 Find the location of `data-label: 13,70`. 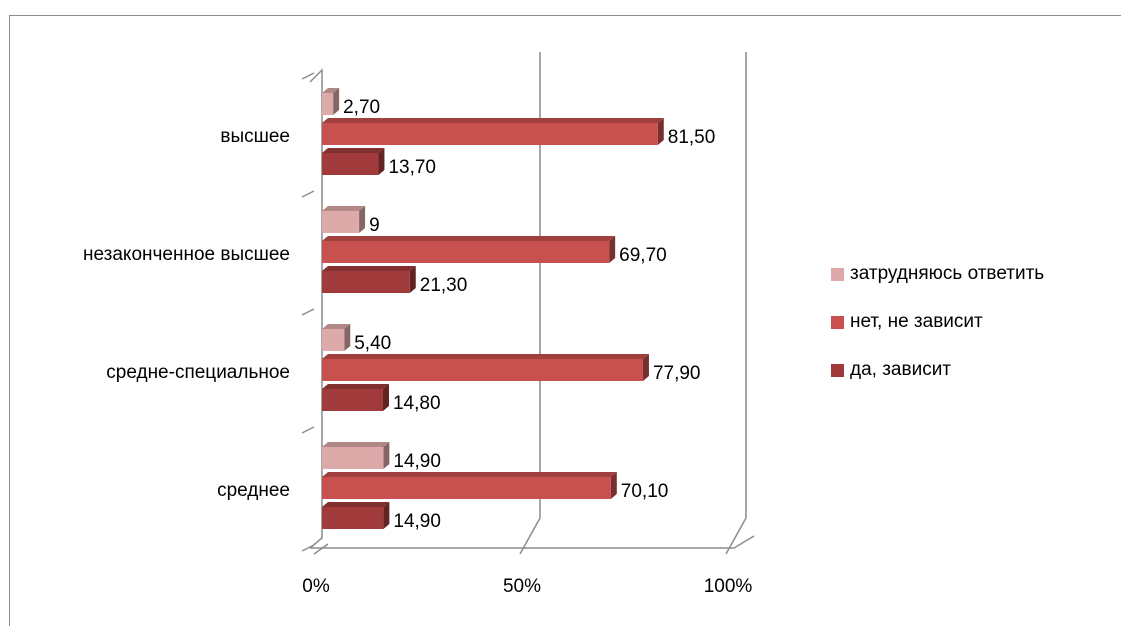

data-label: 13,70 is located at coordinates (412, 167).